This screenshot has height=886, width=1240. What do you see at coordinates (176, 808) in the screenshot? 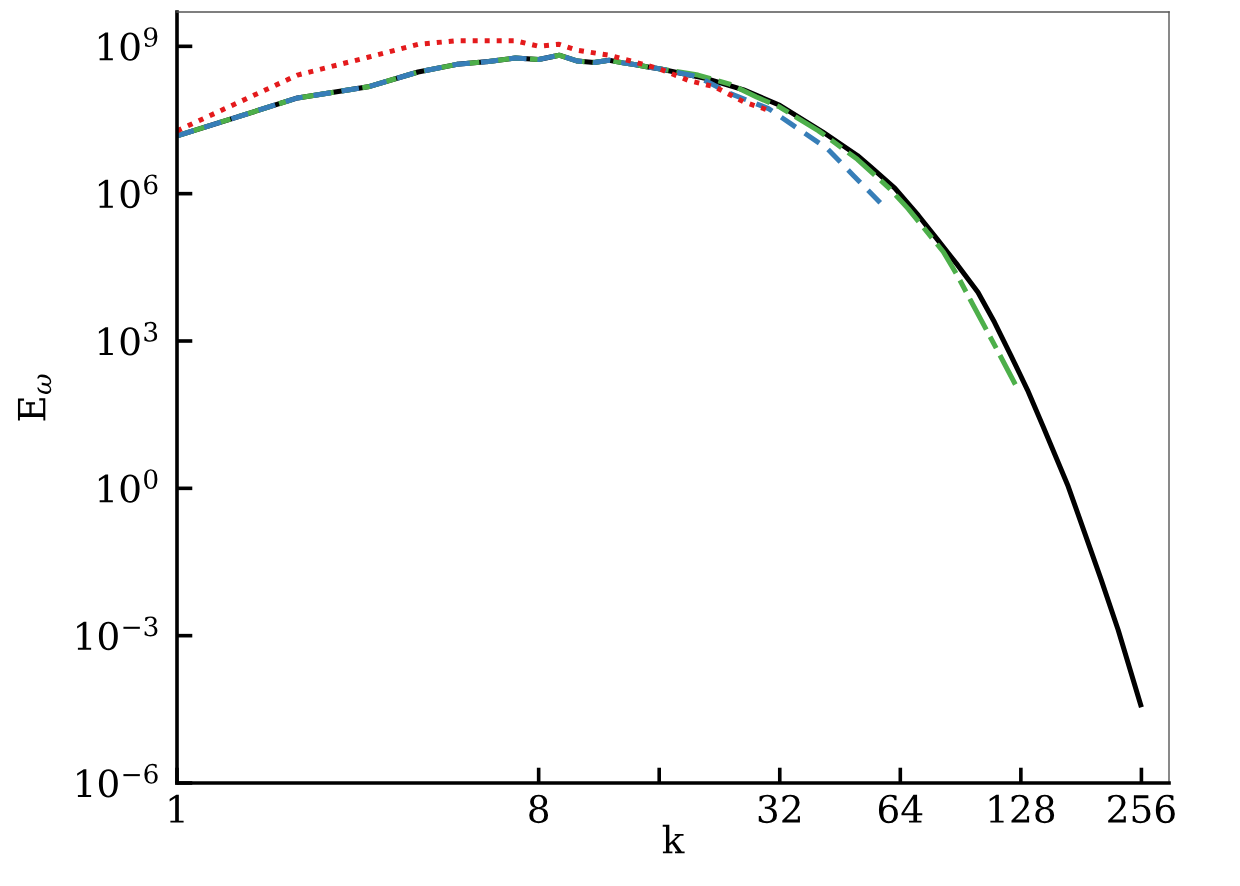
I see `x-tick-label: 1` at bounding box center [176, 808].